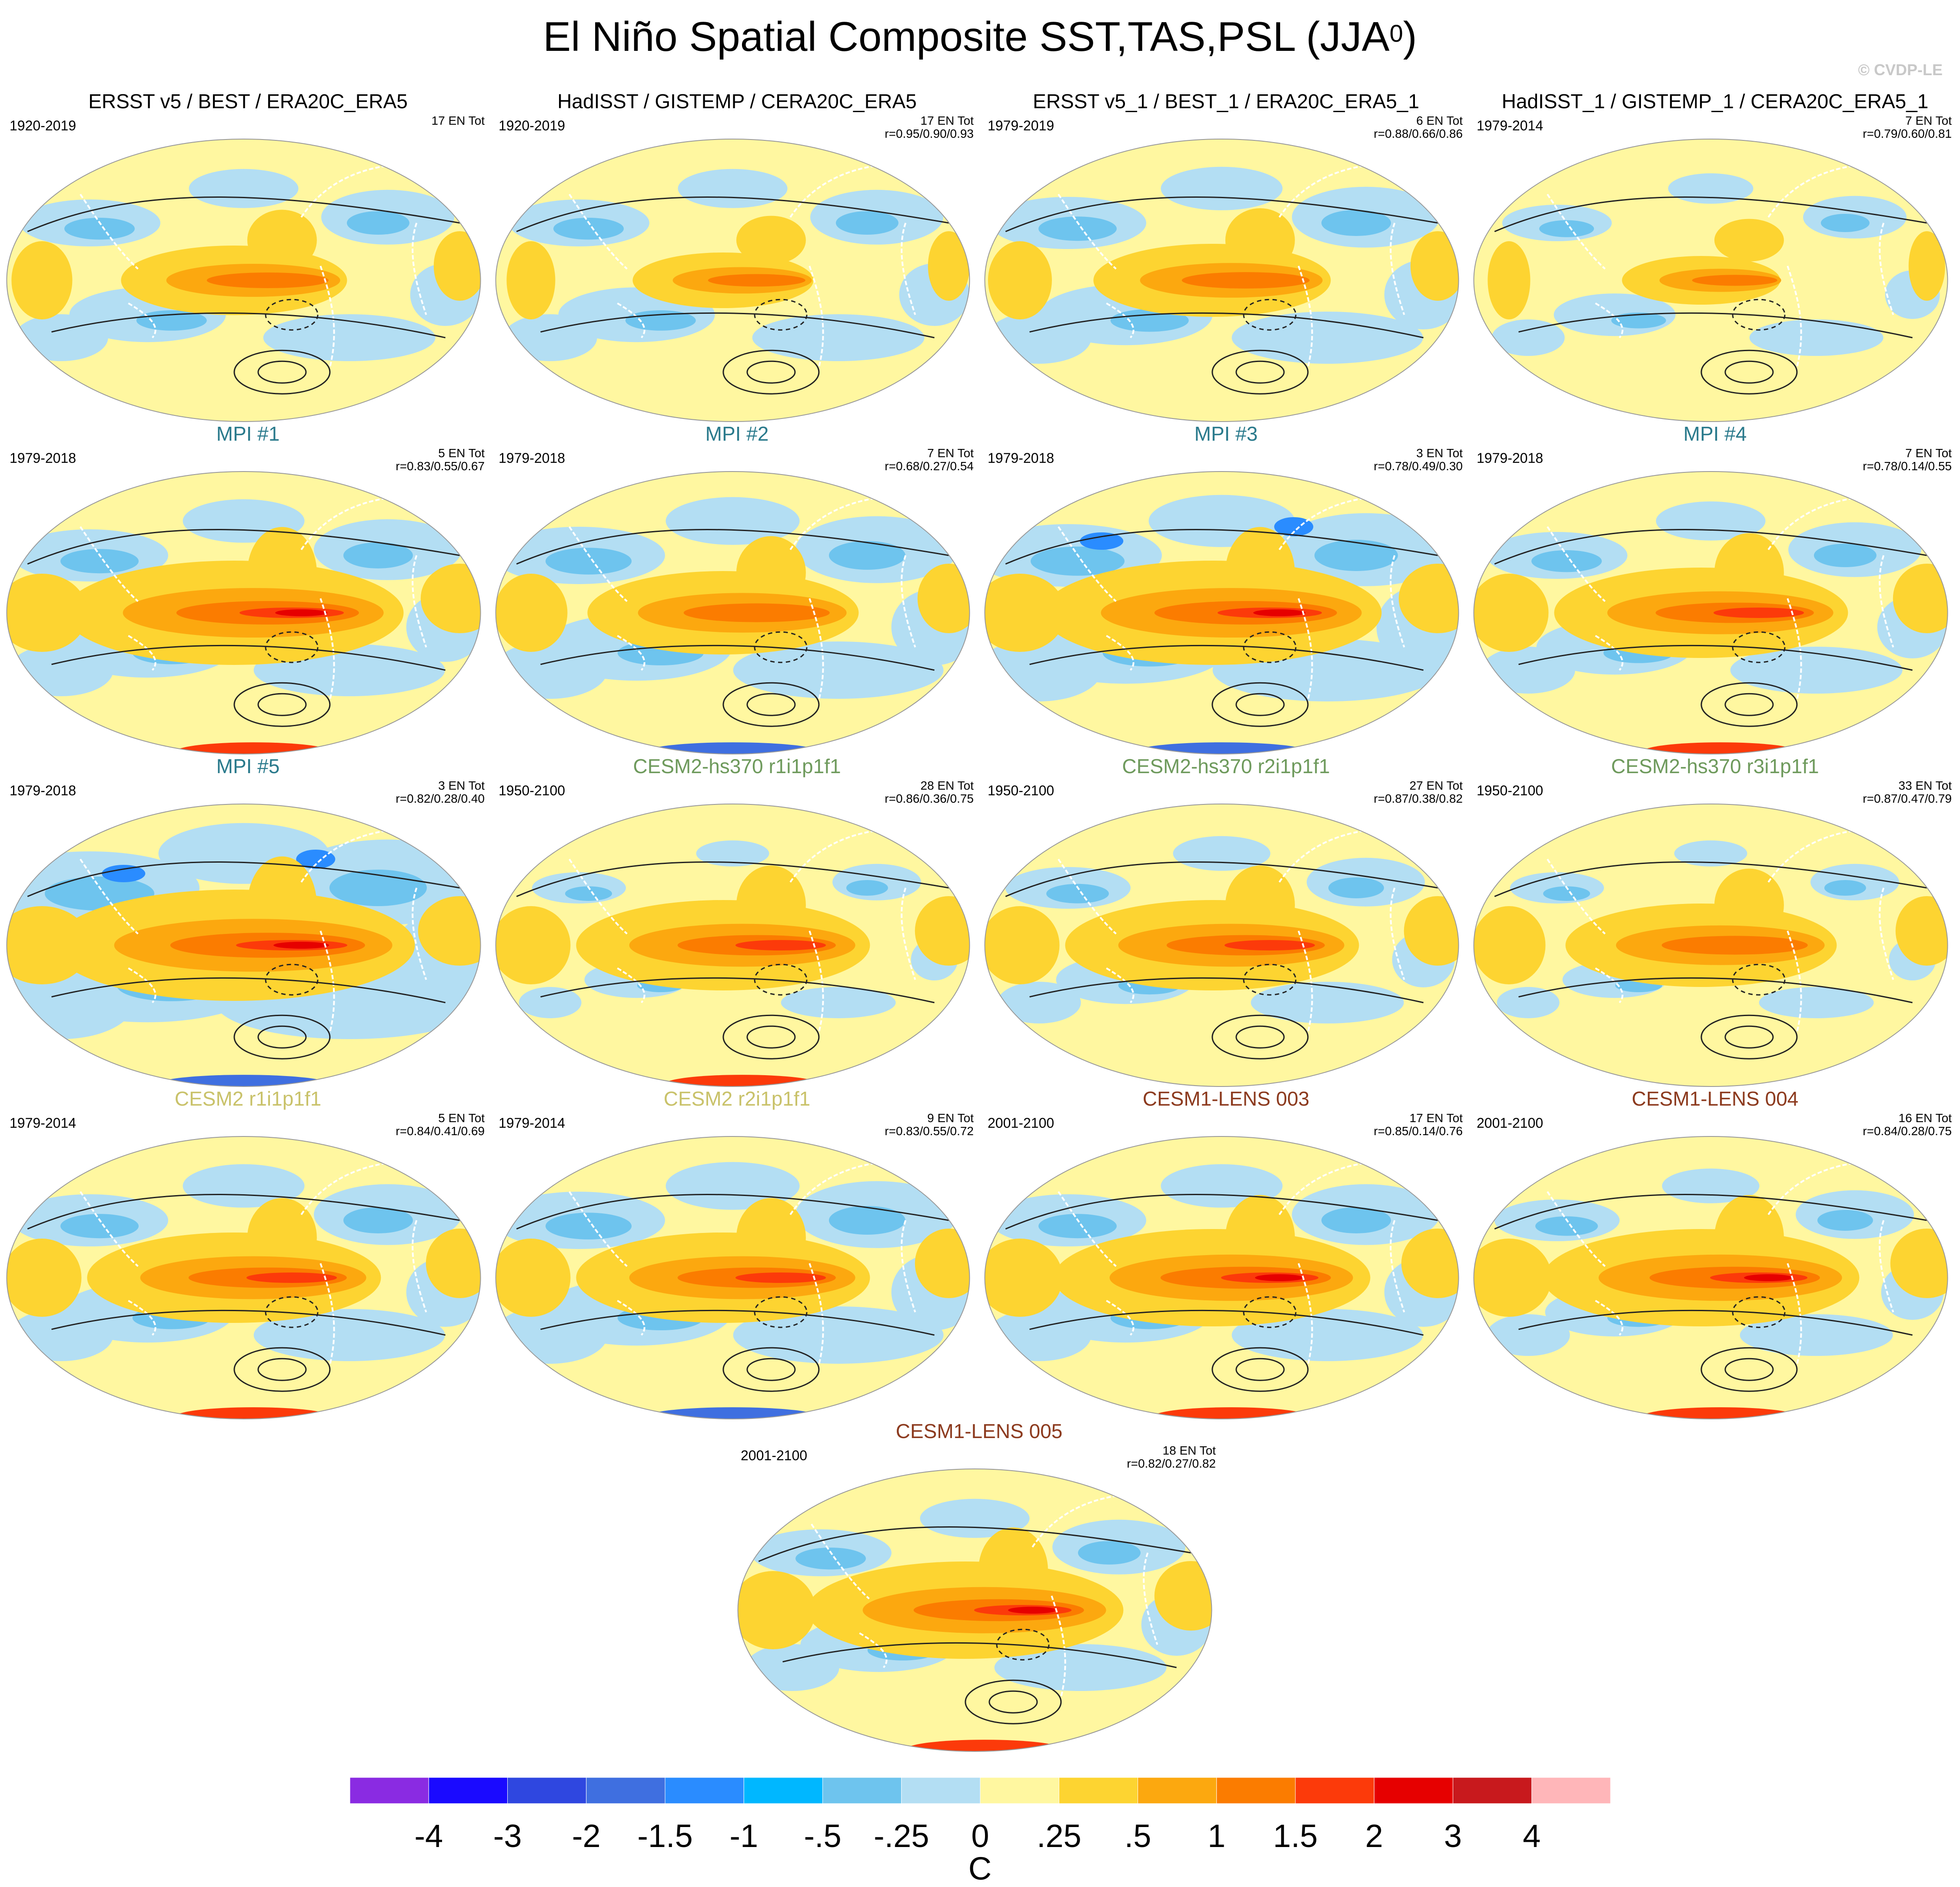 The width and height of the screenshot is (1960, 1887). I want to click on map-panel: MPI #1 1979-2018 5 EN Tot r=0.83/0.55/0.67, so click(247, 588).